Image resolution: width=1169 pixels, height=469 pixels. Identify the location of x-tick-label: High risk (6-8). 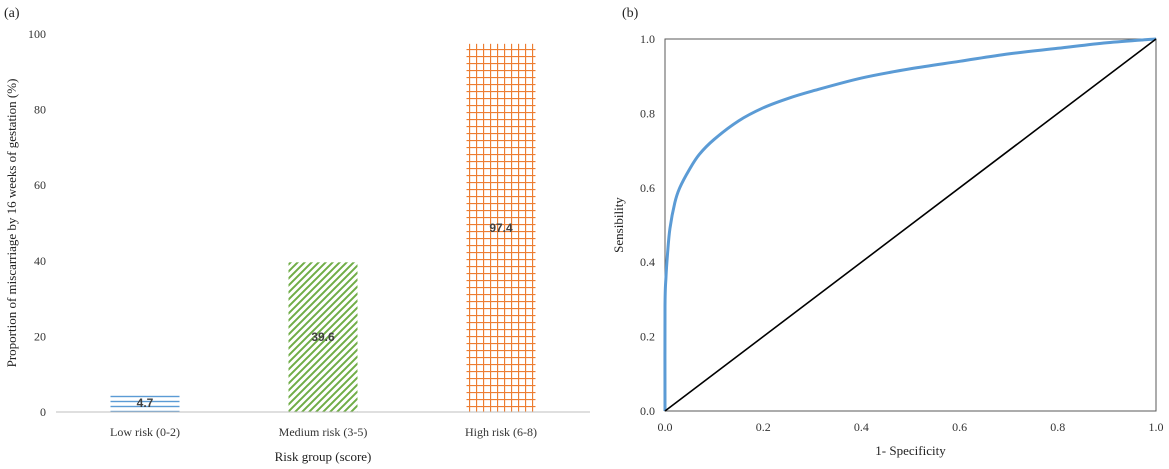
(501, 432).